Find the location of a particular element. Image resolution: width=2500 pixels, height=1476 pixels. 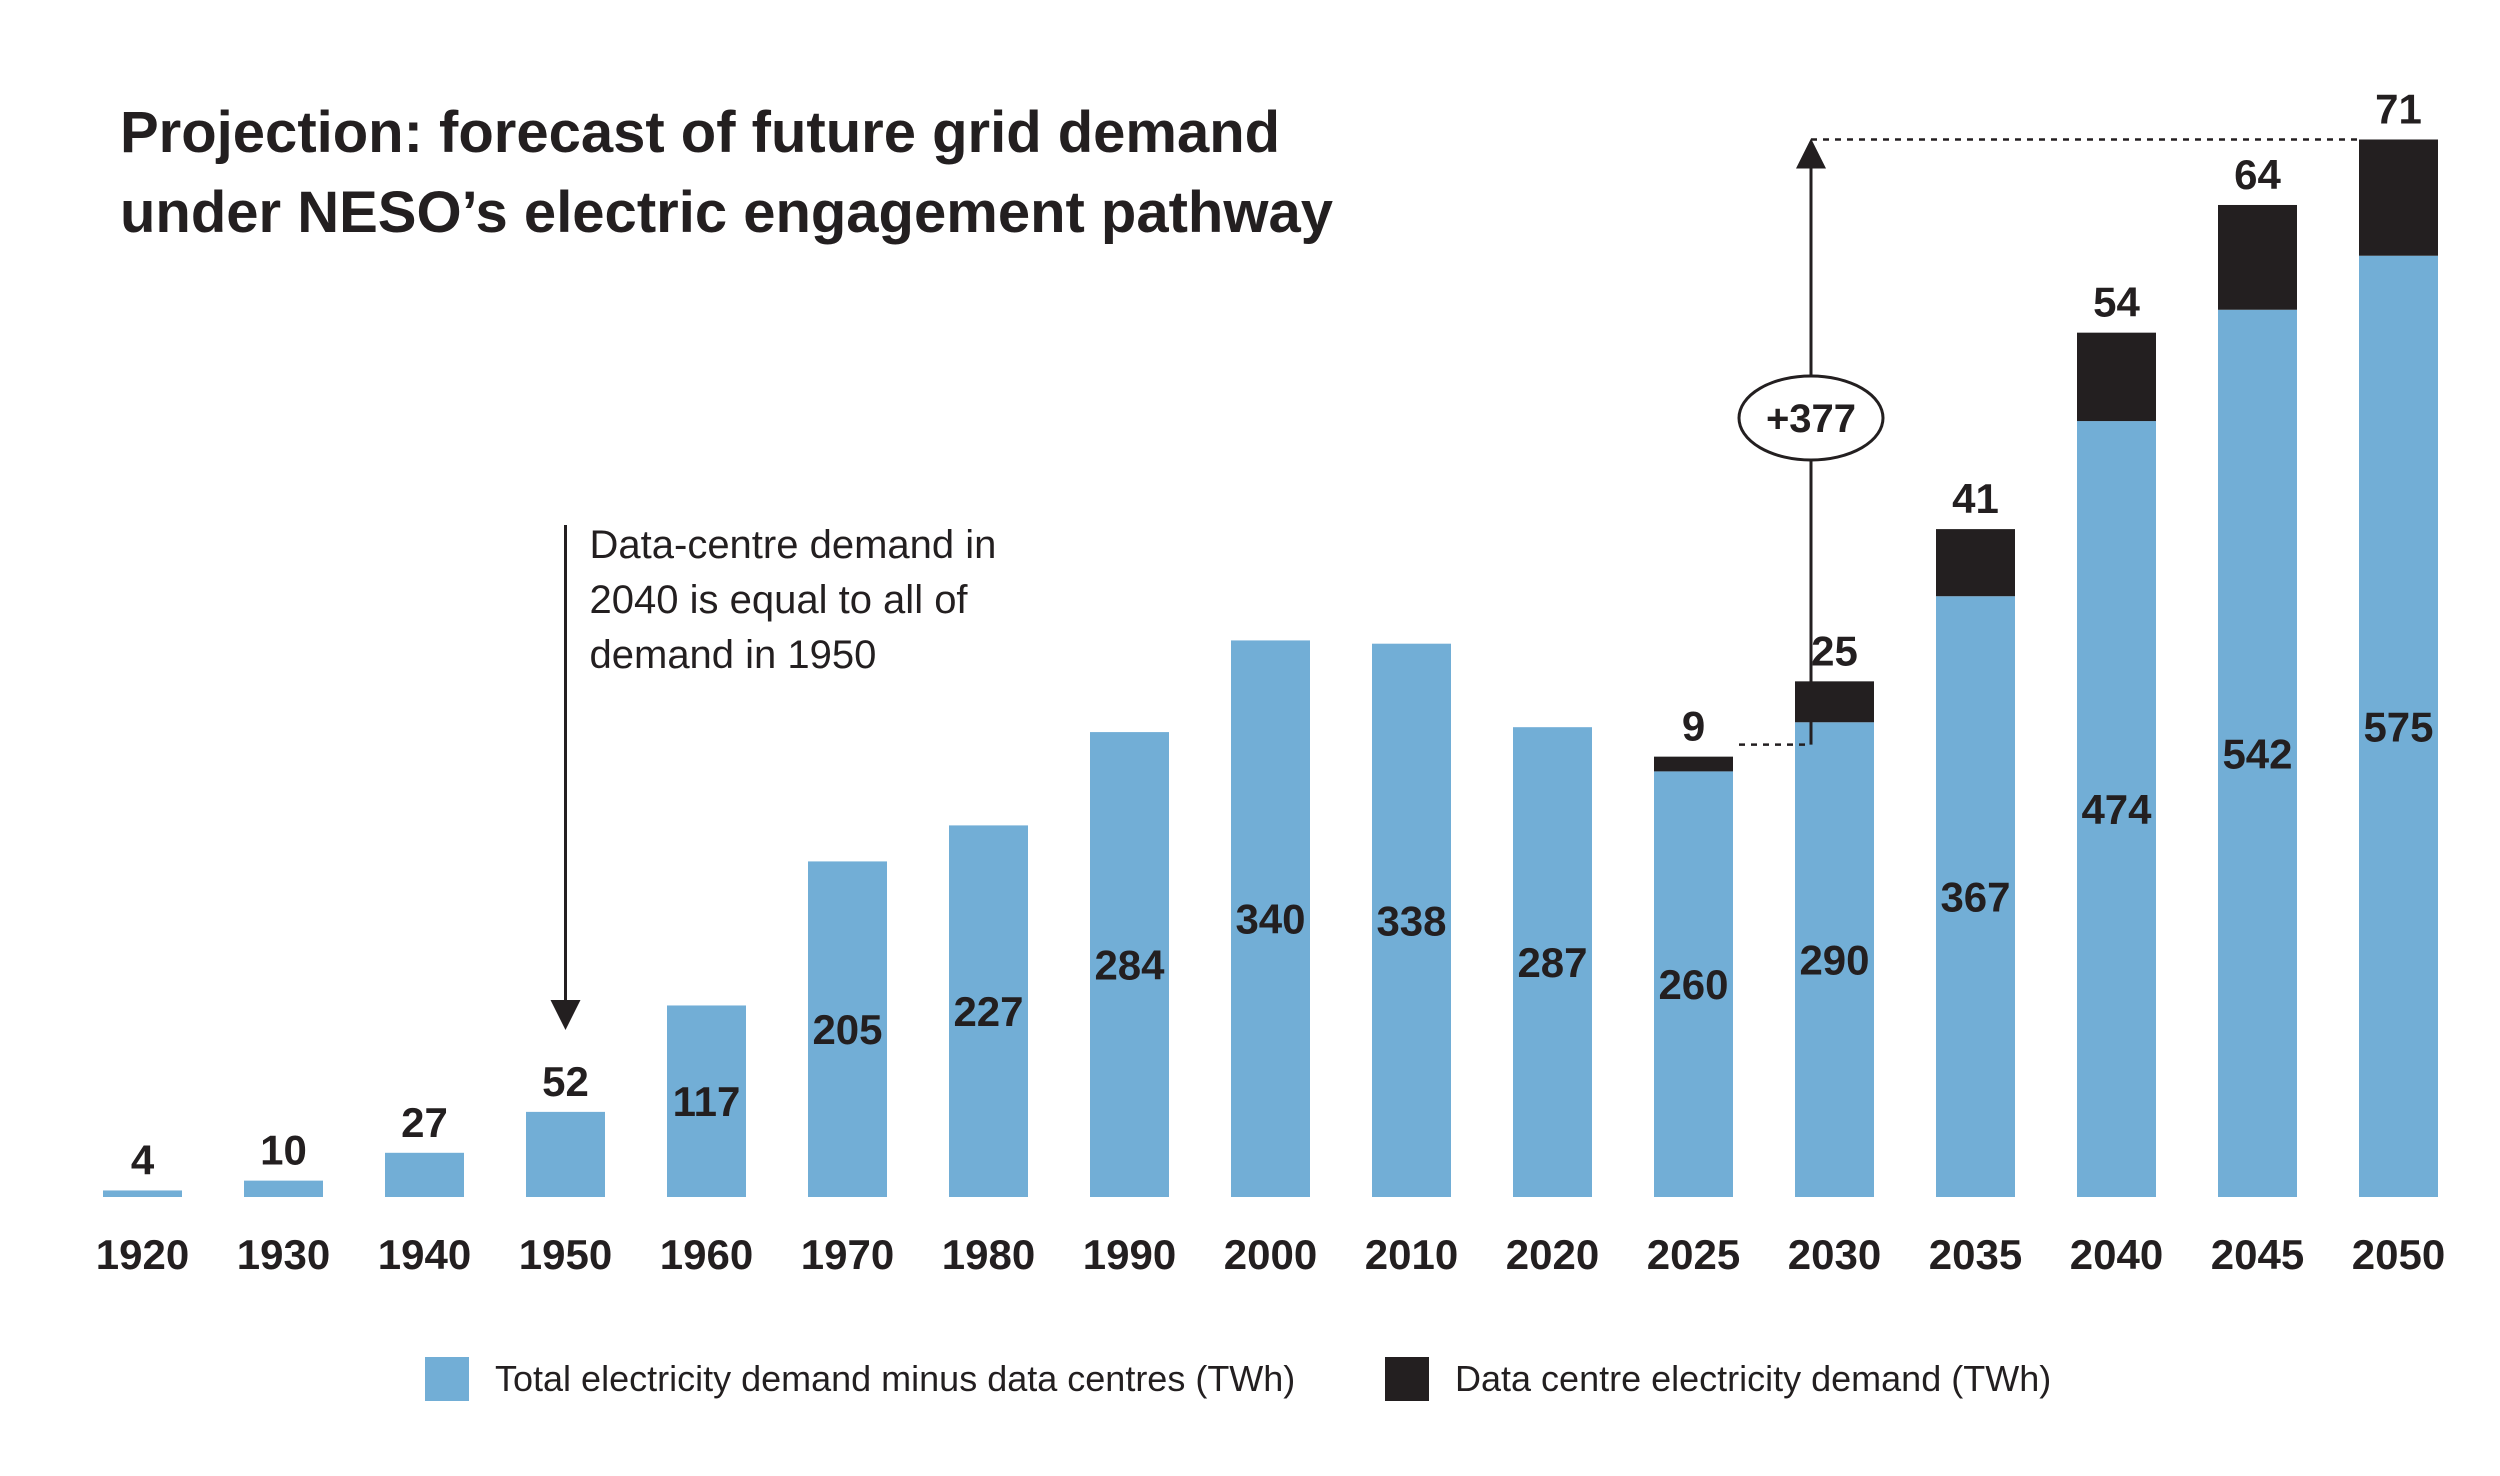

data-label-top: 9 is located at coordinates (1693, 726).